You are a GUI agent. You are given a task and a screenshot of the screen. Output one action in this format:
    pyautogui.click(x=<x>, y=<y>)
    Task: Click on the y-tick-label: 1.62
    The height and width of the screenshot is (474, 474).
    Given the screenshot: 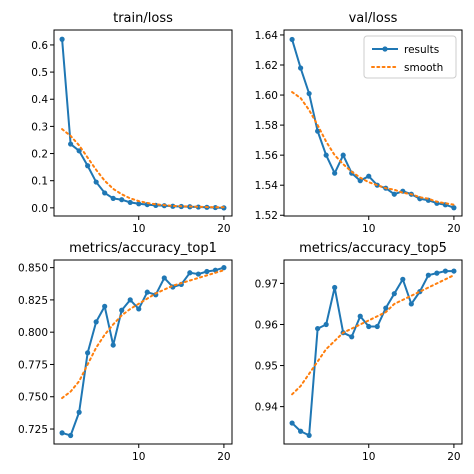 What is the action you would take?
    pyautogui.click(x=266, y=66)
    